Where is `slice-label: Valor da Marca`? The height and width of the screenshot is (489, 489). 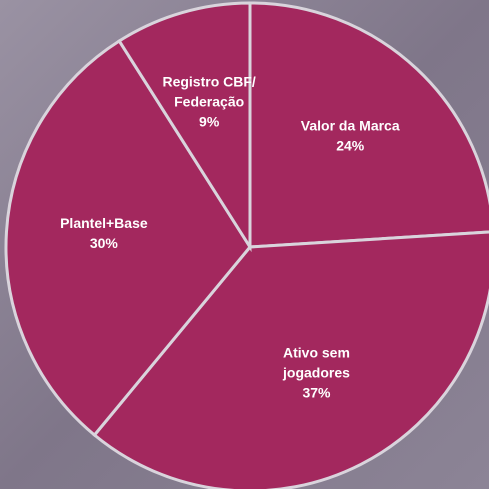 slice-label: Valor da Marca is located at coordinates (350, 125).